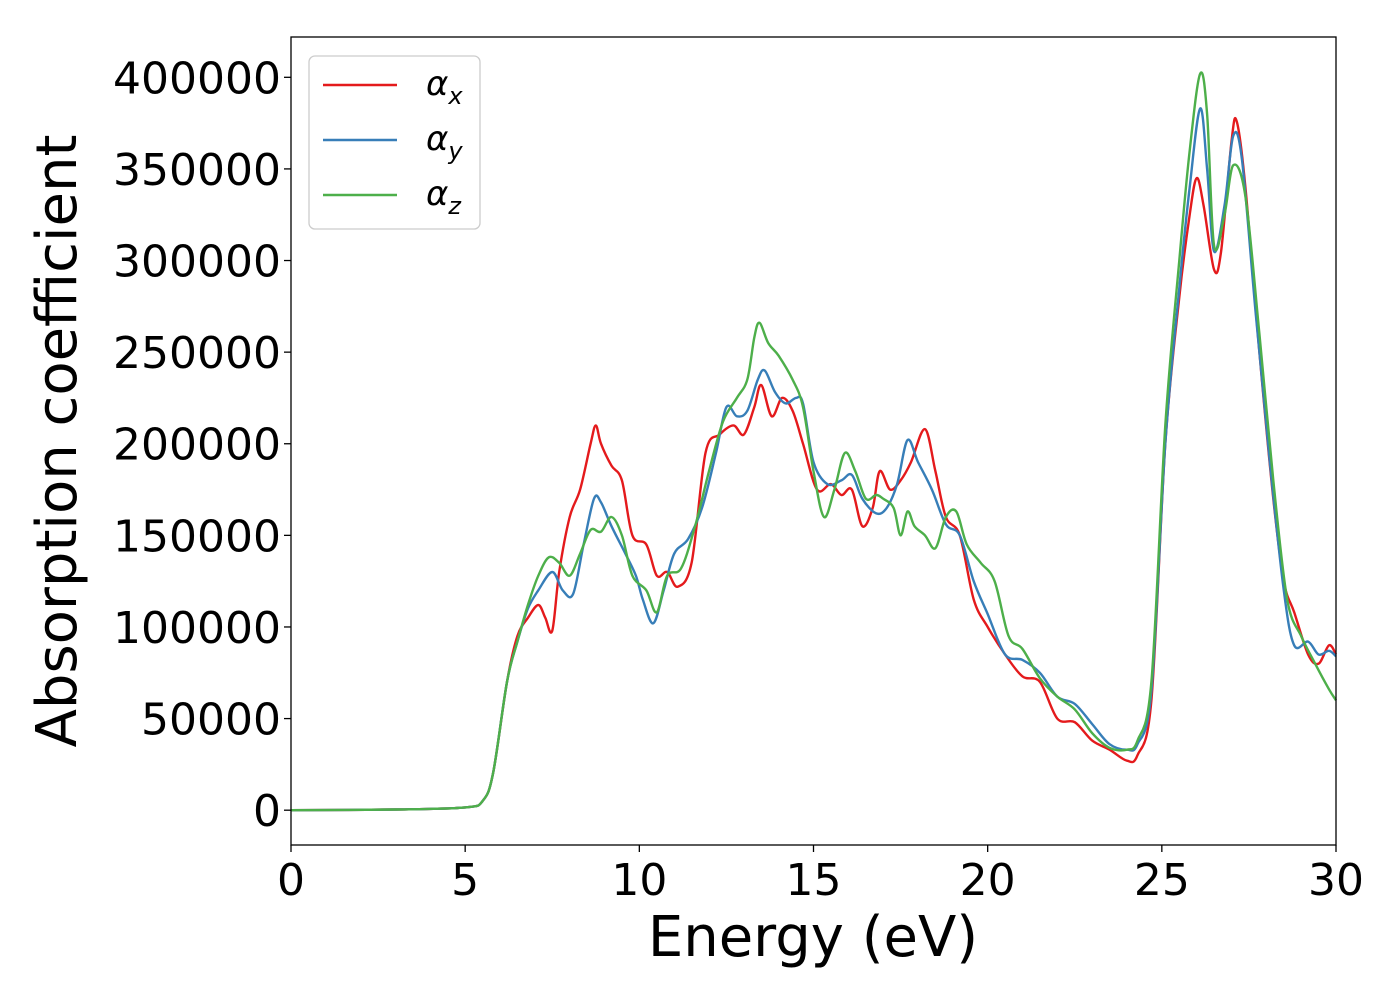 This screenshot has height=1000, width=1400. What do you see at coordinates (465, 880) in the screenshot?
I see `x-tick-label: 5` at bounding box center [465, 880].